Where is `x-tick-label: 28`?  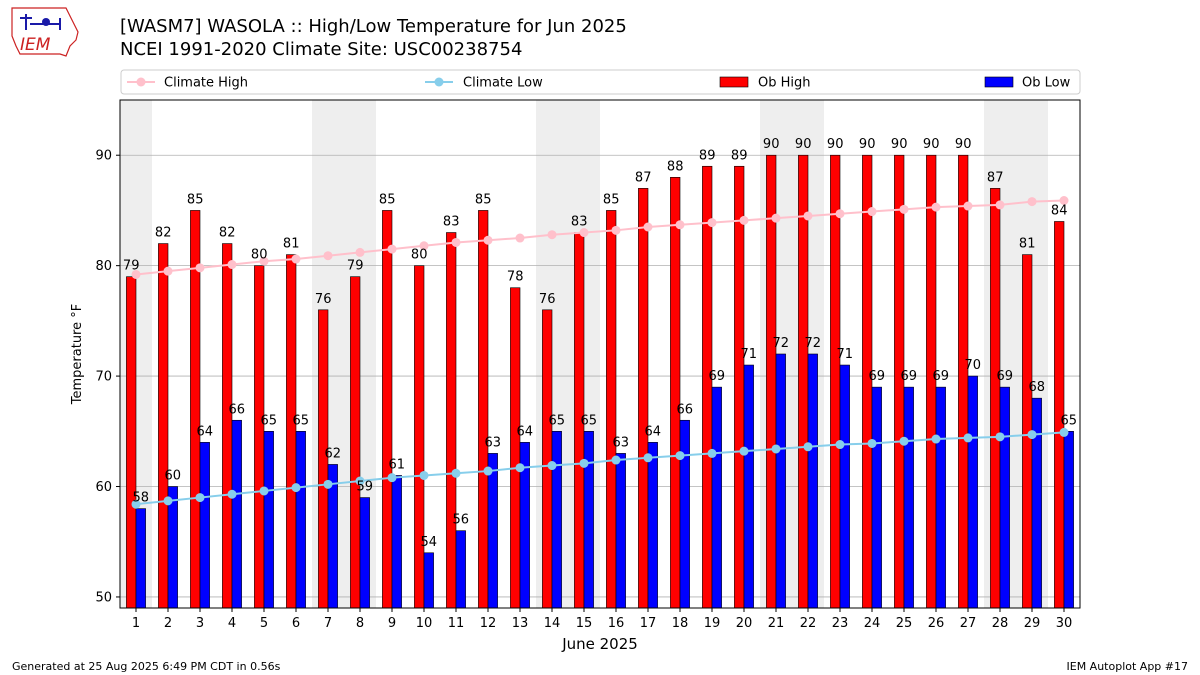 x-tick-label: 28 is located at coordinates (1000, 623).